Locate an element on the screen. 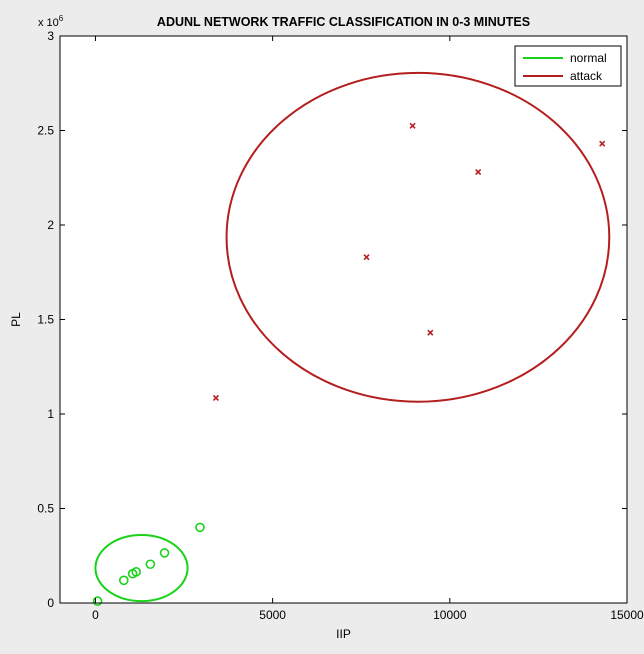 This screenshot has height=654, width=644. y-tick-label: 3 is located at coordinates (50, 36).